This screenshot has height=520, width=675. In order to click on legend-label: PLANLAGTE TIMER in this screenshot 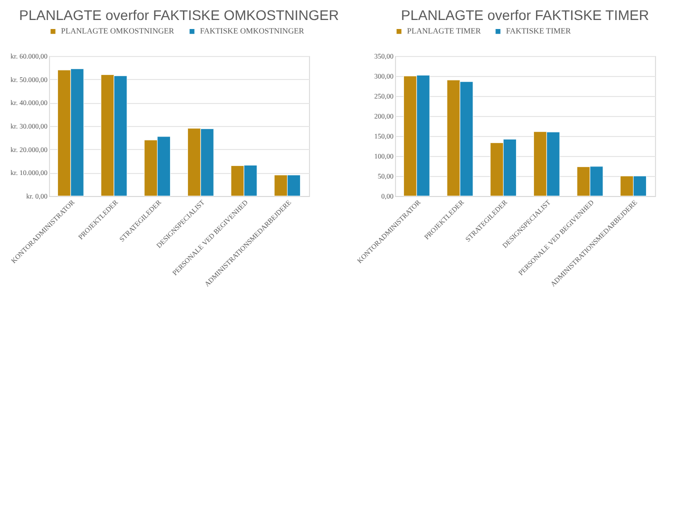, I will do `click(444, 31)`.